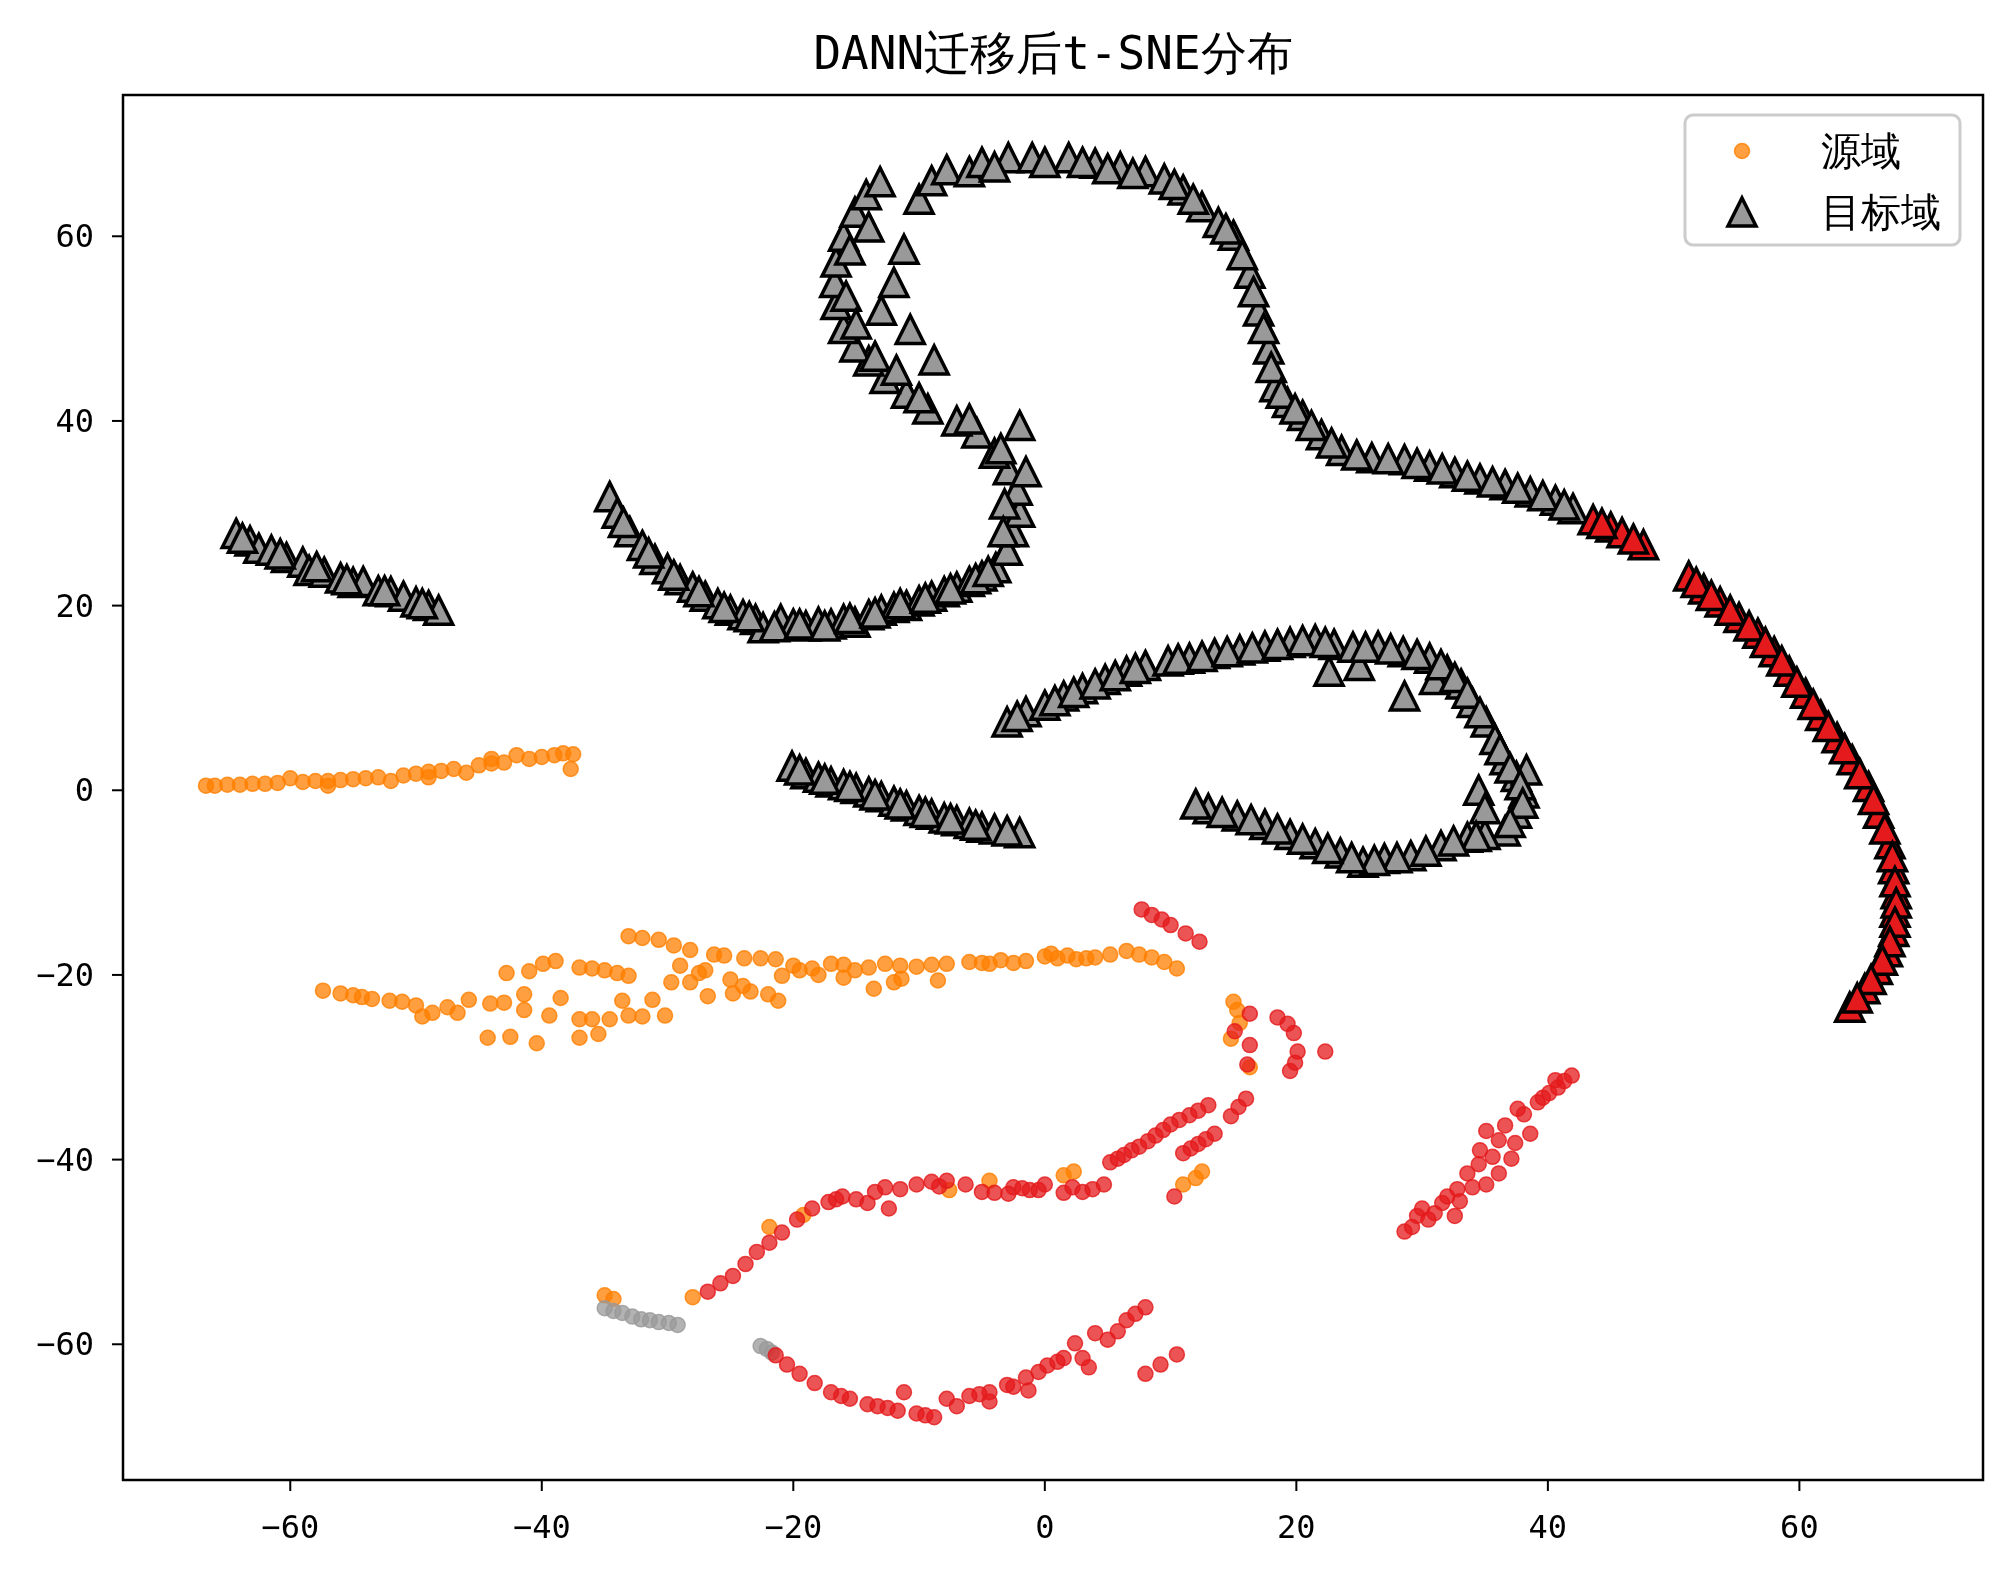 This screenshot has height=1575, width=2011. What do you see at coordinates (65, 974) in the screenshot?
I see `y-tick-label: −20` at bounding box center [65, 974].